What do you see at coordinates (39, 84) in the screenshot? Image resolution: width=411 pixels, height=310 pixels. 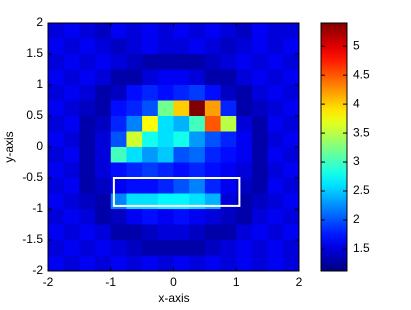 I see `y-tick-label: 1` at bounding box center [39, 84].